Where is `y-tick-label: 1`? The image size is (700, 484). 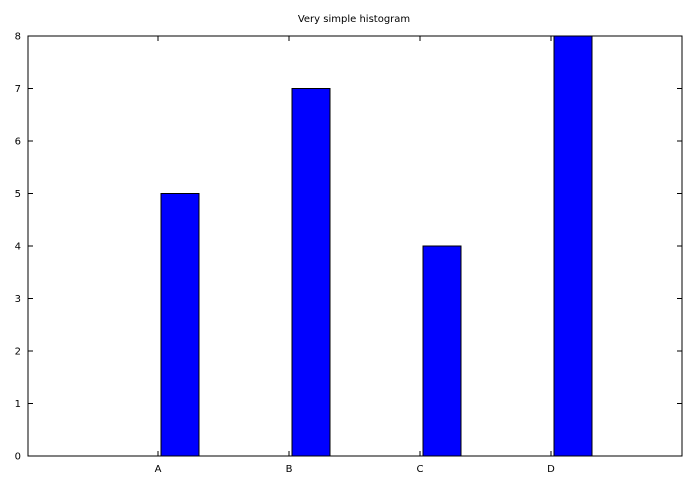 y-tick-label: 1 is located at coordinates (18, 404).